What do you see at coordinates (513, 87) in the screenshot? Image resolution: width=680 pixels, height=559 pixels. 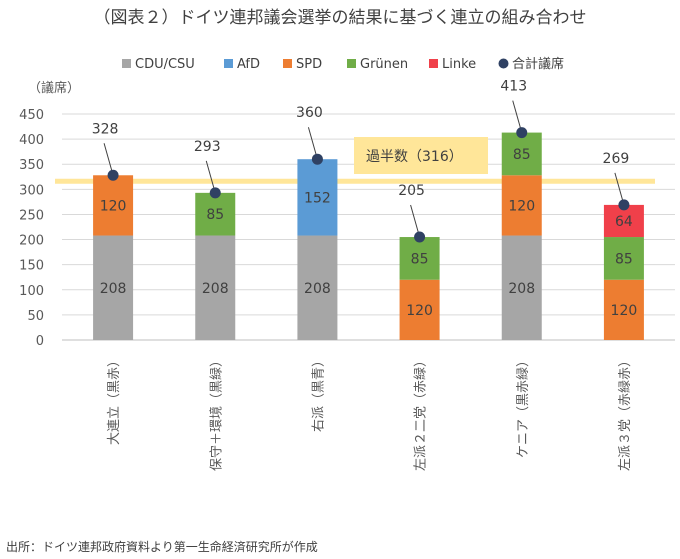 I see `total-label: 413` at bounding box center [513, 87].